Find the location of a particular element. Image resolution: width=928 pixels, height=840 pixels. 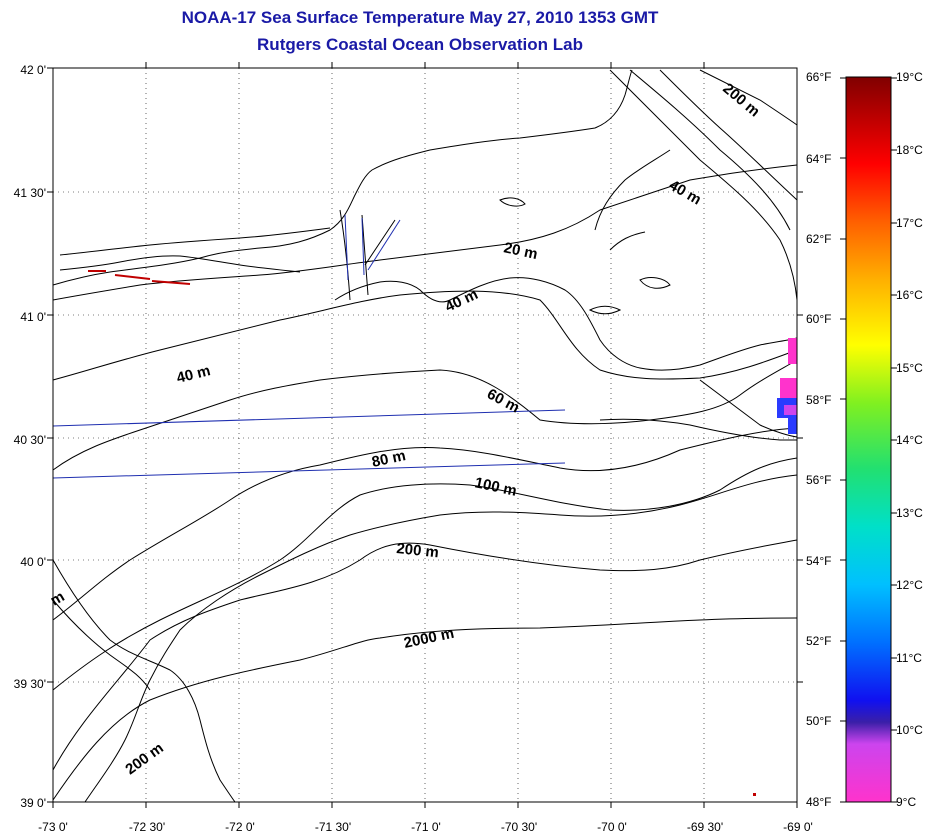

colorbar-c-label: 17°C is located at coordinates (909, 223).